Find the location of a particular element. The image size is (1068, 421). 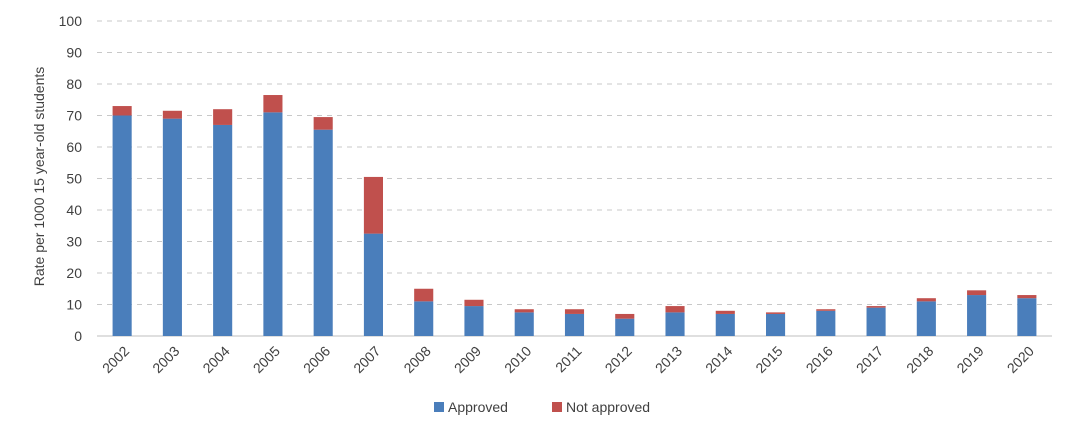

y-tick-label: 10 is located at coordinates (74, 305).